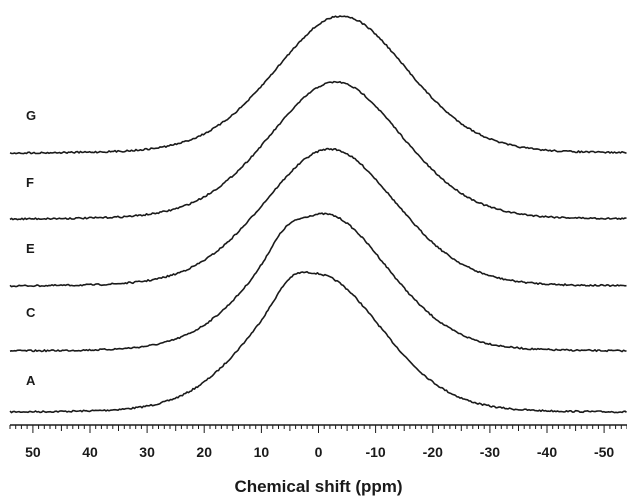 The width and height of the screenshot is (627, 500). Describe the element at coordinates (90, 452) in the screenshot. I see `x-tick-label: 40` at that location.